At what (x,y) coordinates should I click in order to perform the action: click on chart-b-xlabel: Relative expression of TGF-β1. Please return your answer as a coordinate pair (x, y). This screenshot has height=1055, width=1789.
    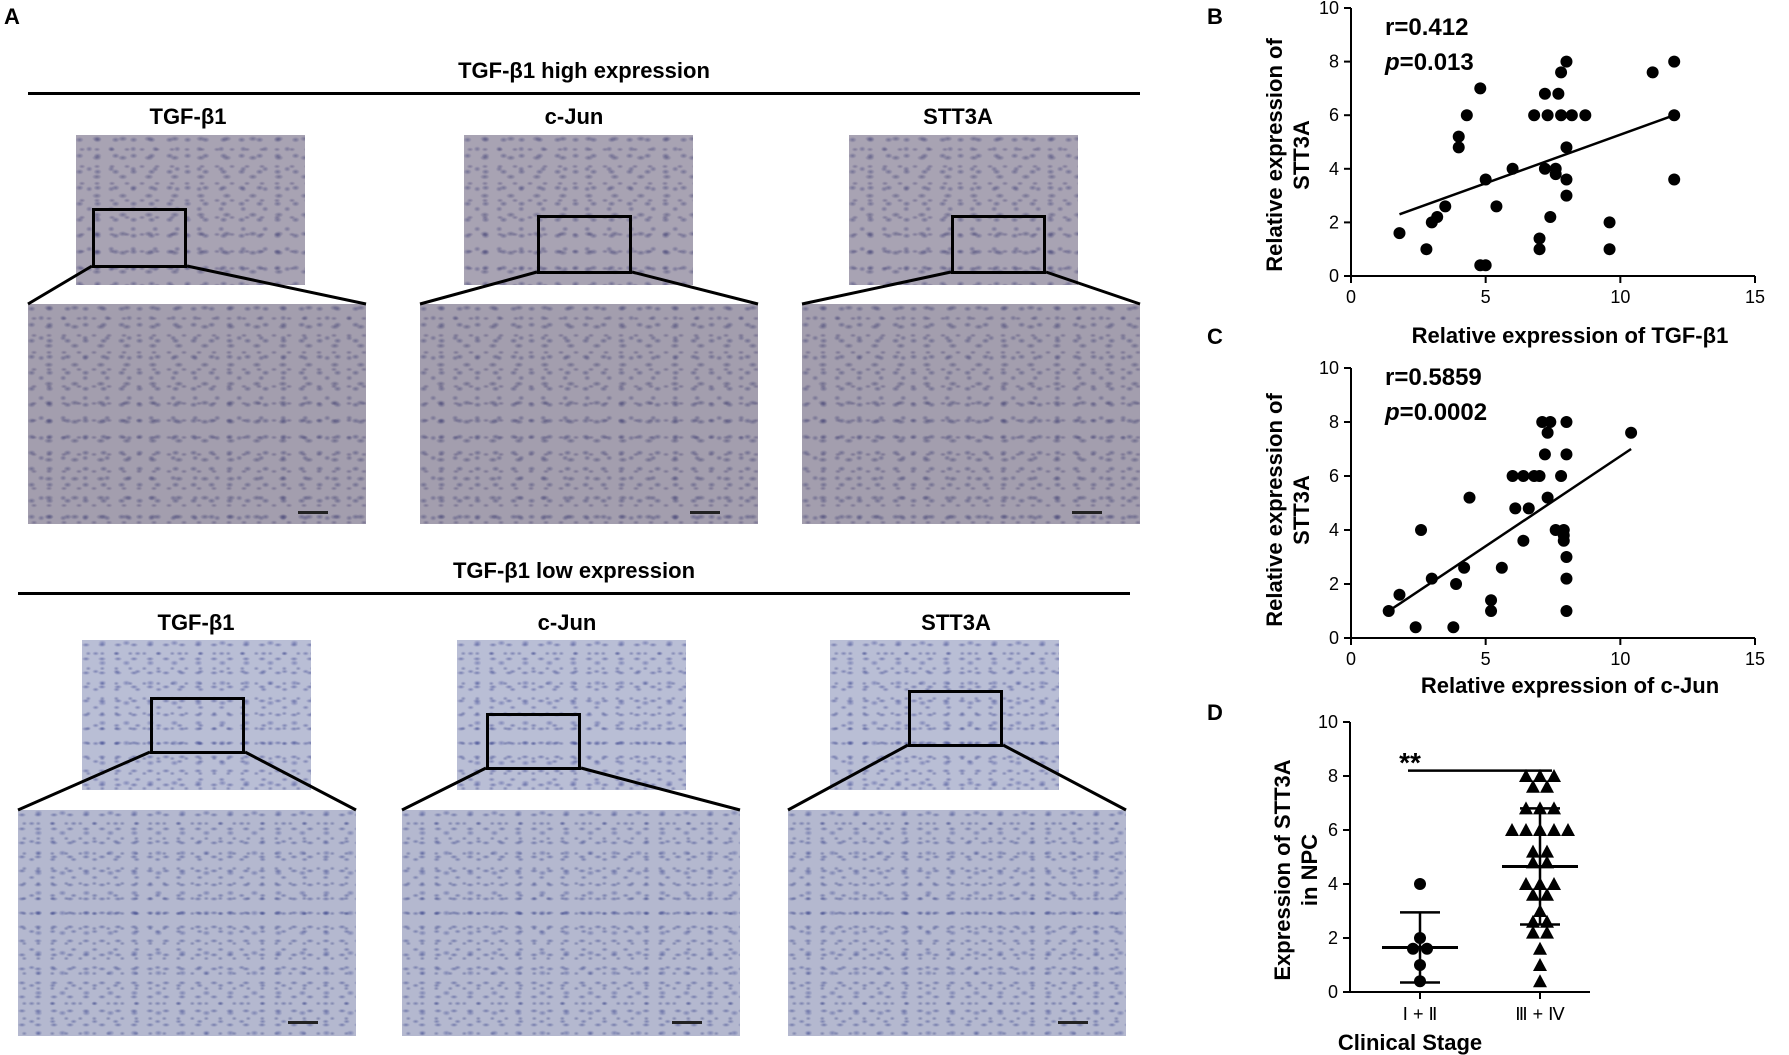
    Looking at the image, I should click on (1570, 335).